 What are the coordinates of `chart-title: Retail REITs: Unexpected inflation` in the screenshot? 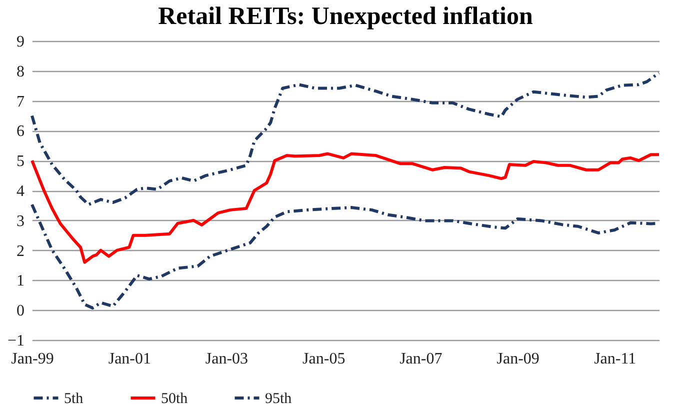 It's located at (345, 16).